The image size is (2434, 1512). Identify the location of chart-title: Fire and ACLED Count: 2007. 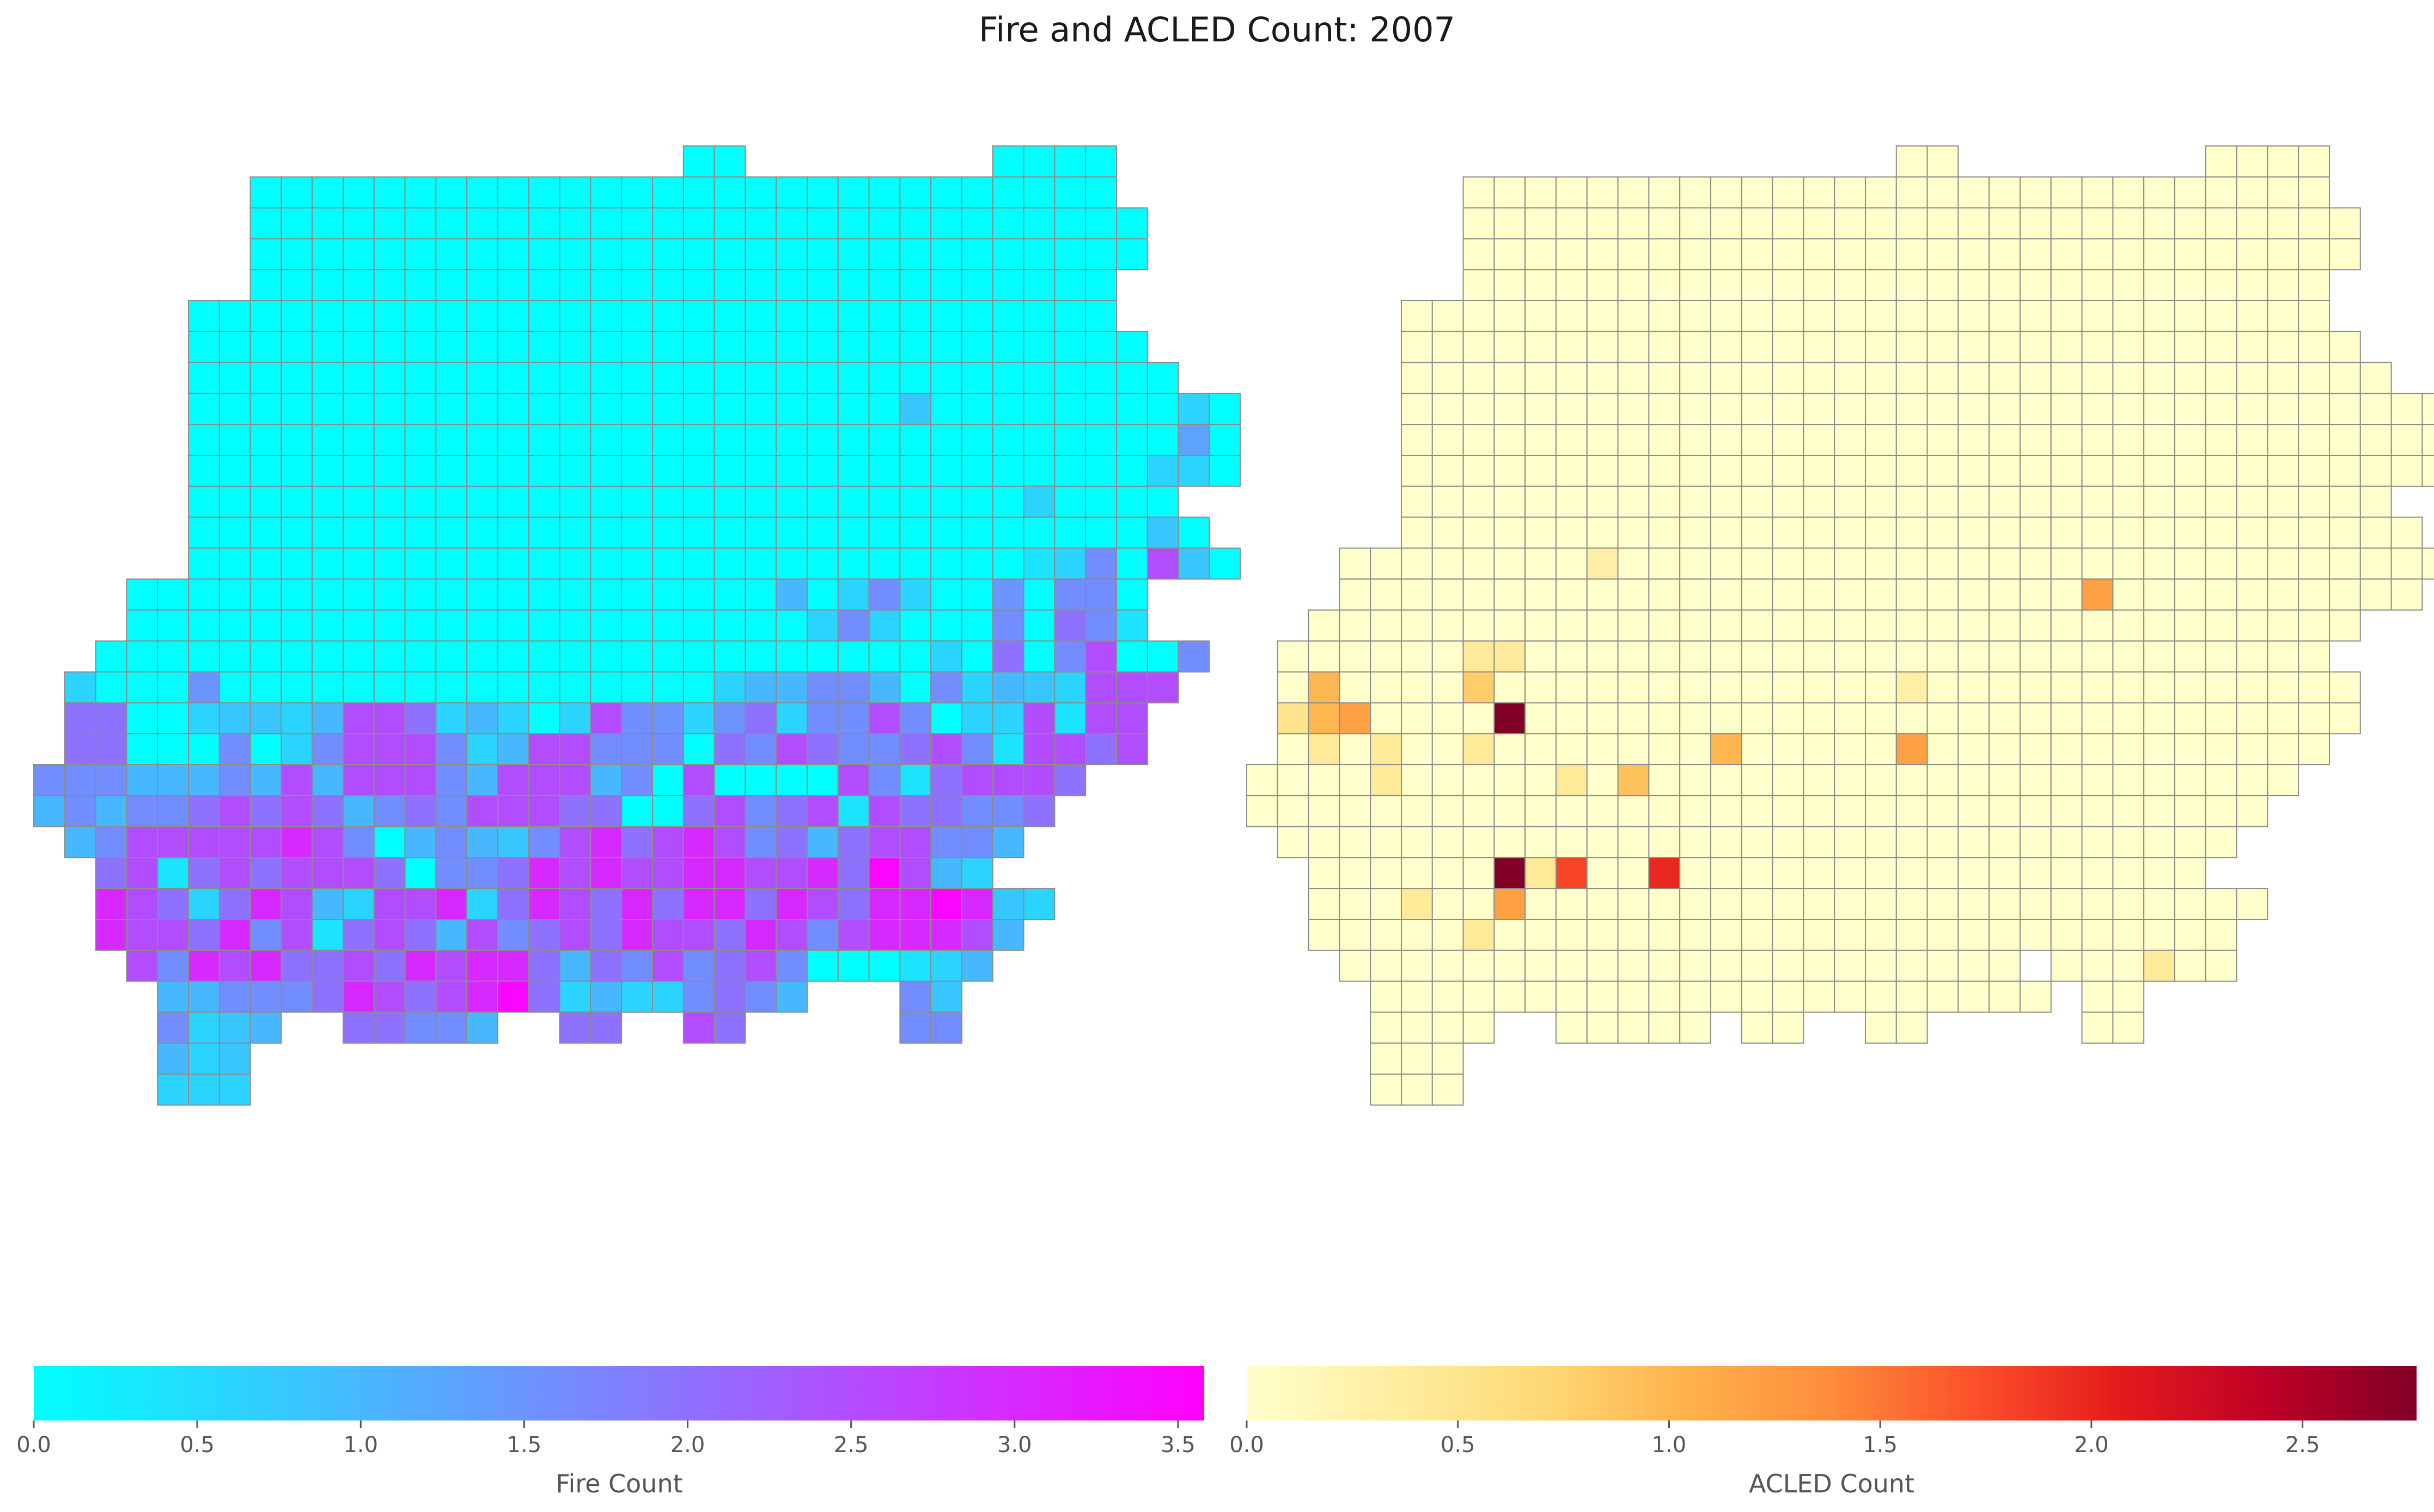
(1217, 30).